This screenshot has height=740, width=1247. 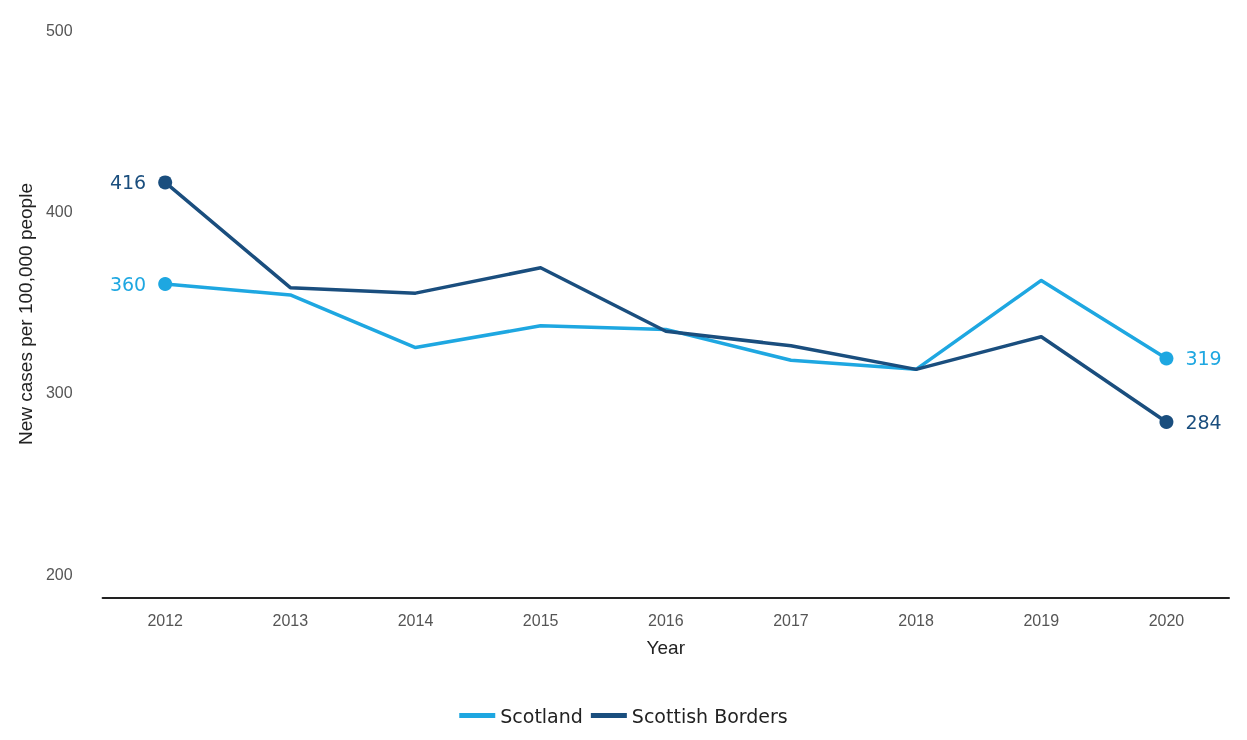 What do you see at coordinates (290, 620) in the screenshot?
I see `x-tick-label: 2013` at bounding box center [290, 620].